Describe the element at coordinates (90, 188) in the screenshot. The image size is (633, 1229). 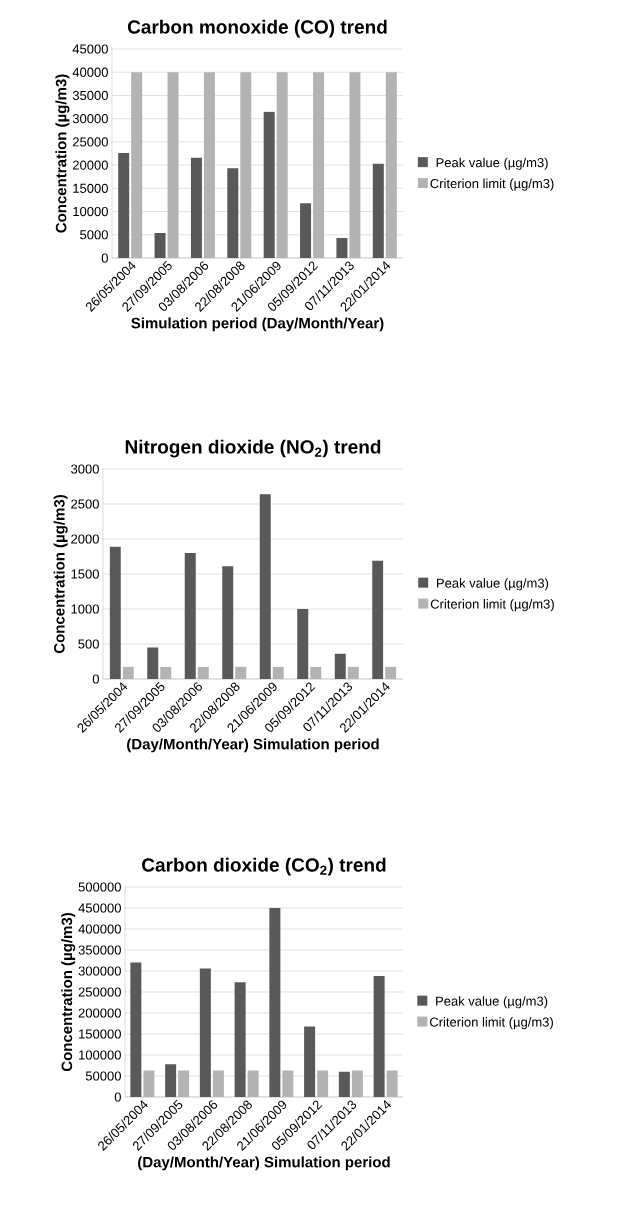
I see `y-tick-label: 15000` at that location.